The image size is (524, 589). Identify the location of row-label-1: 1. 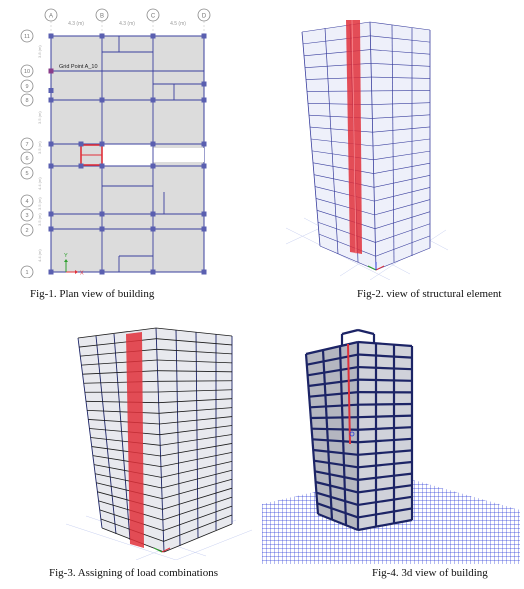
(26, 273).